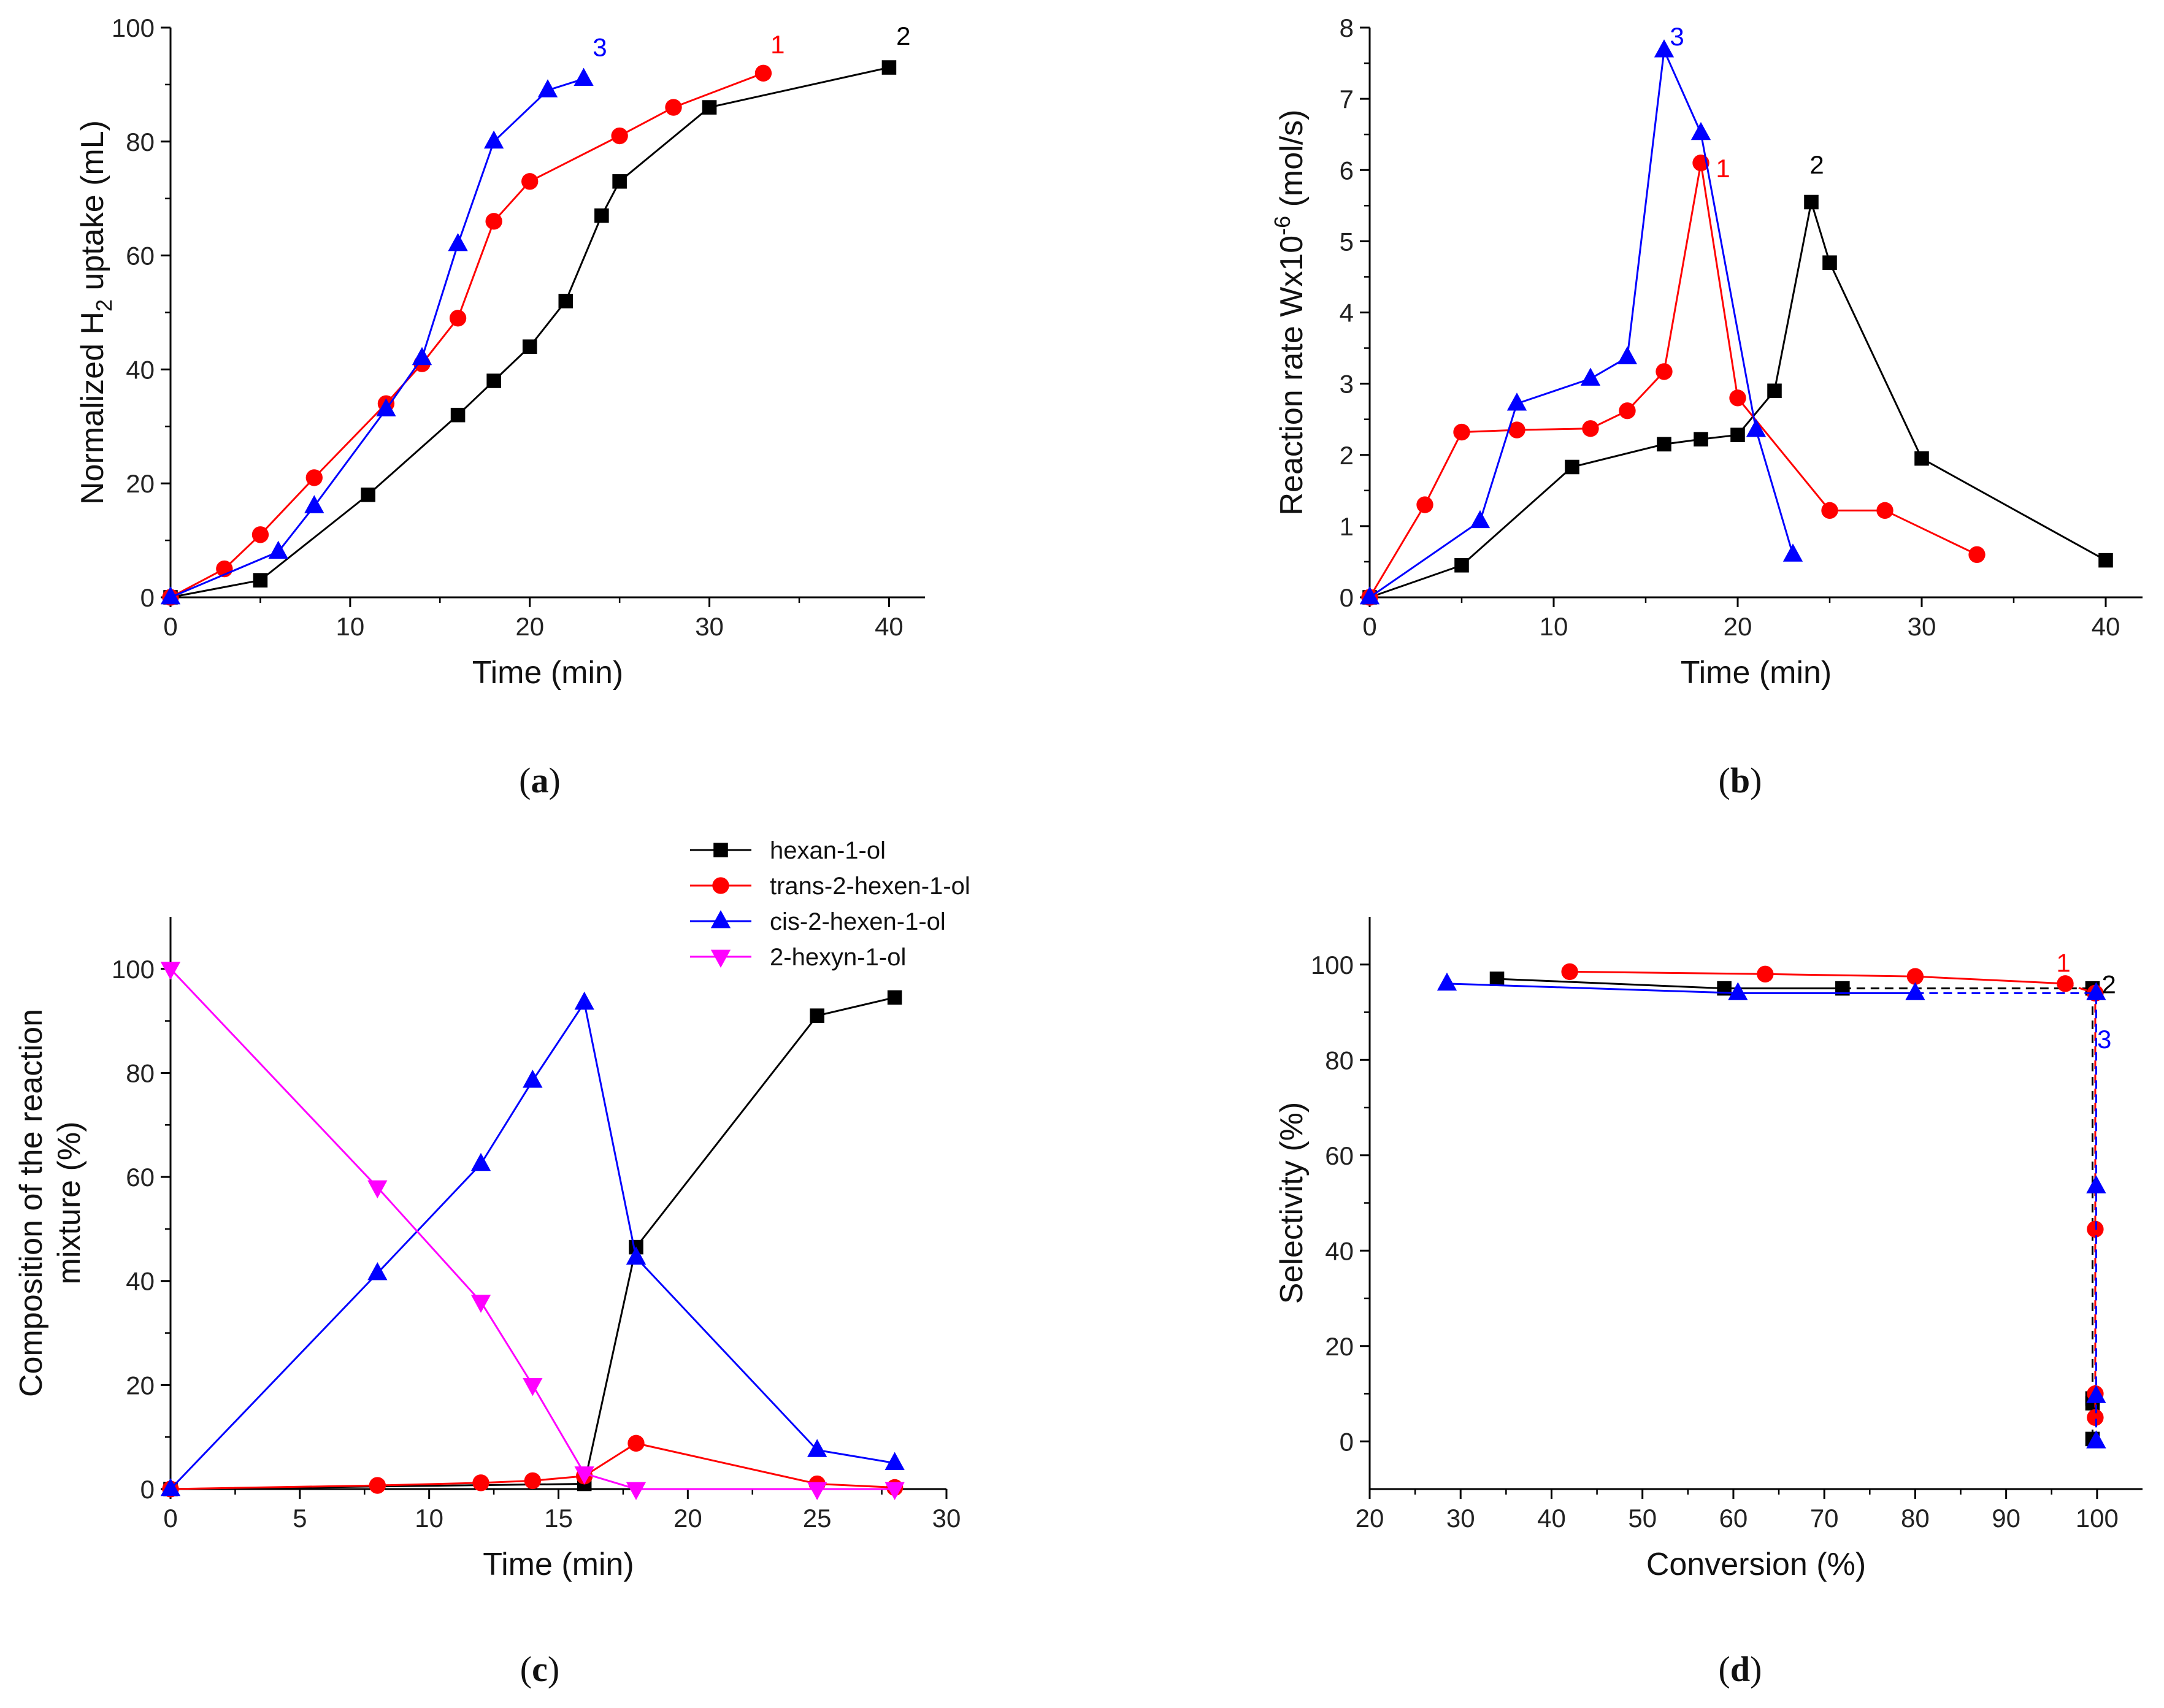 The width and height of the screenshot is (2164, 1708). Describe the element at coordinates (1347, 313) in the screenshot. I see `y-tick-label: 4` at that location.